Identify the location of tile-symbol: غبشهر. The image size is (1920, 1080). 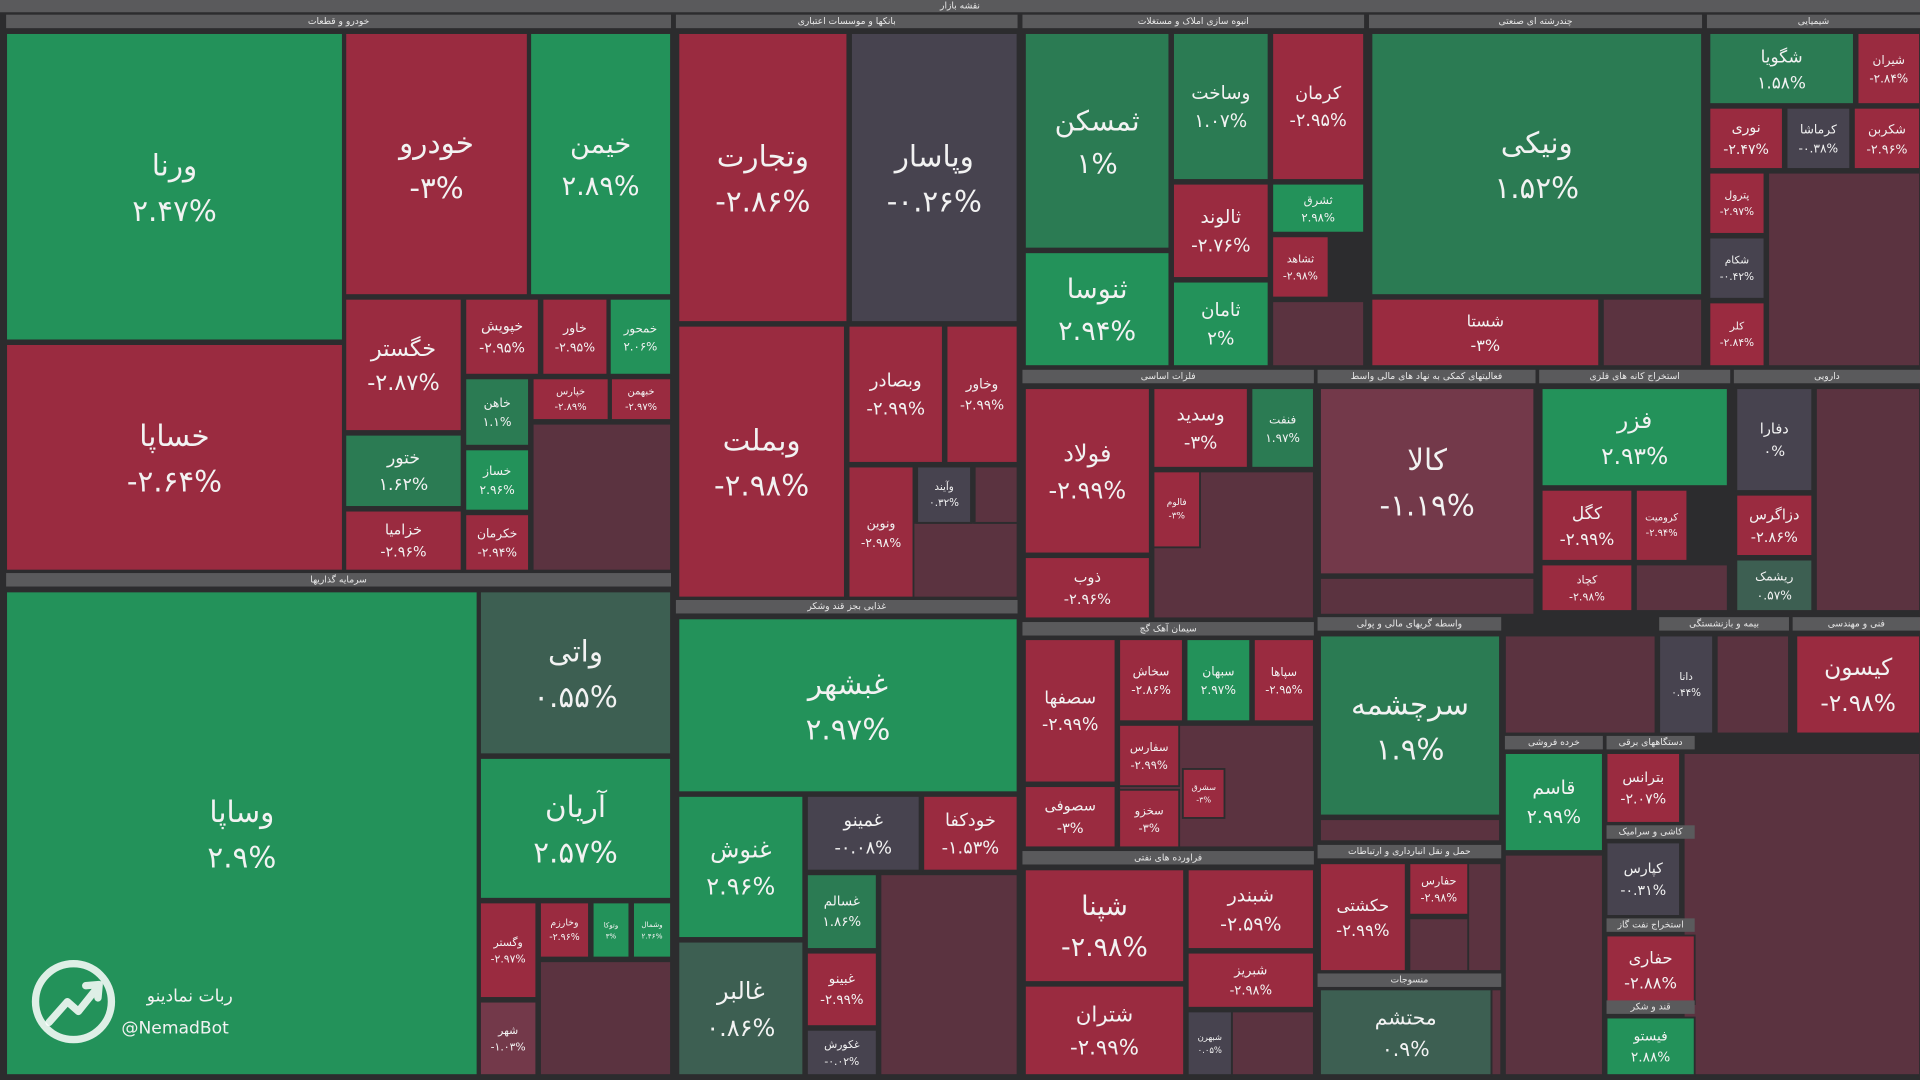
(847, 684).